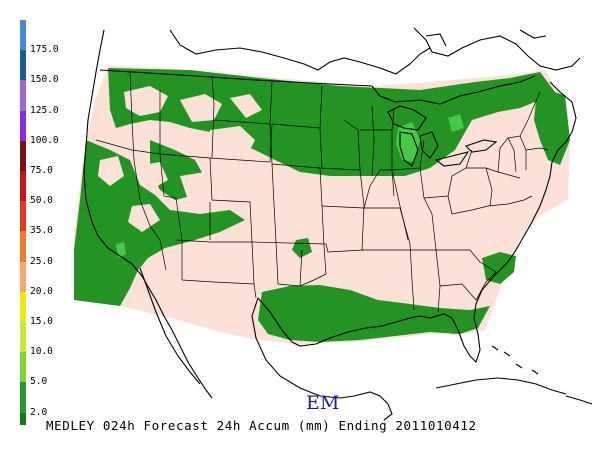  Describe the element at coordinates (39, 382) in the screenshot. I see `legend-label: 5.0` at that location.